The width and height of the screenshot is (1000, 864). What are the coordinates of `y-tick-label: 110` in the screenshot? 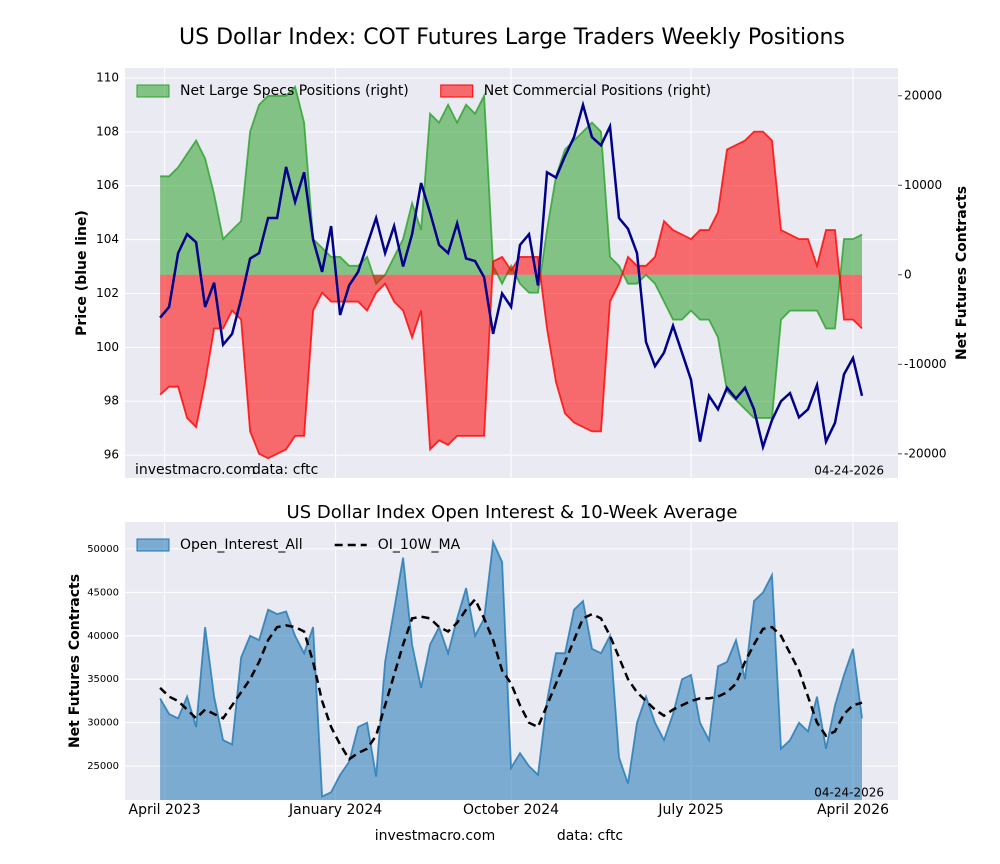 It's located at (107, 77).